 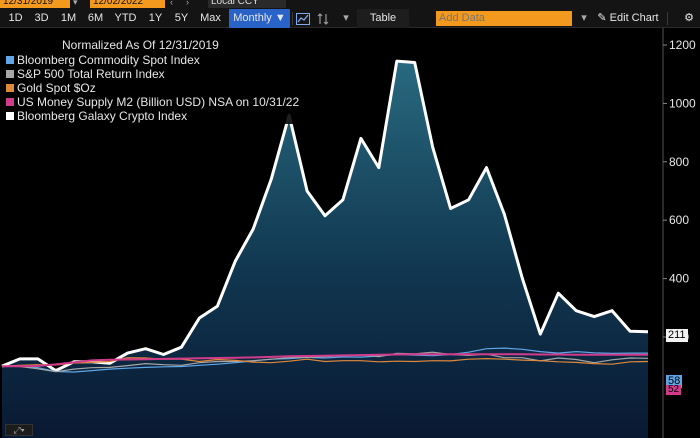 I want to click on series-line-gold-spot-oz, so click(x=325, y=362).